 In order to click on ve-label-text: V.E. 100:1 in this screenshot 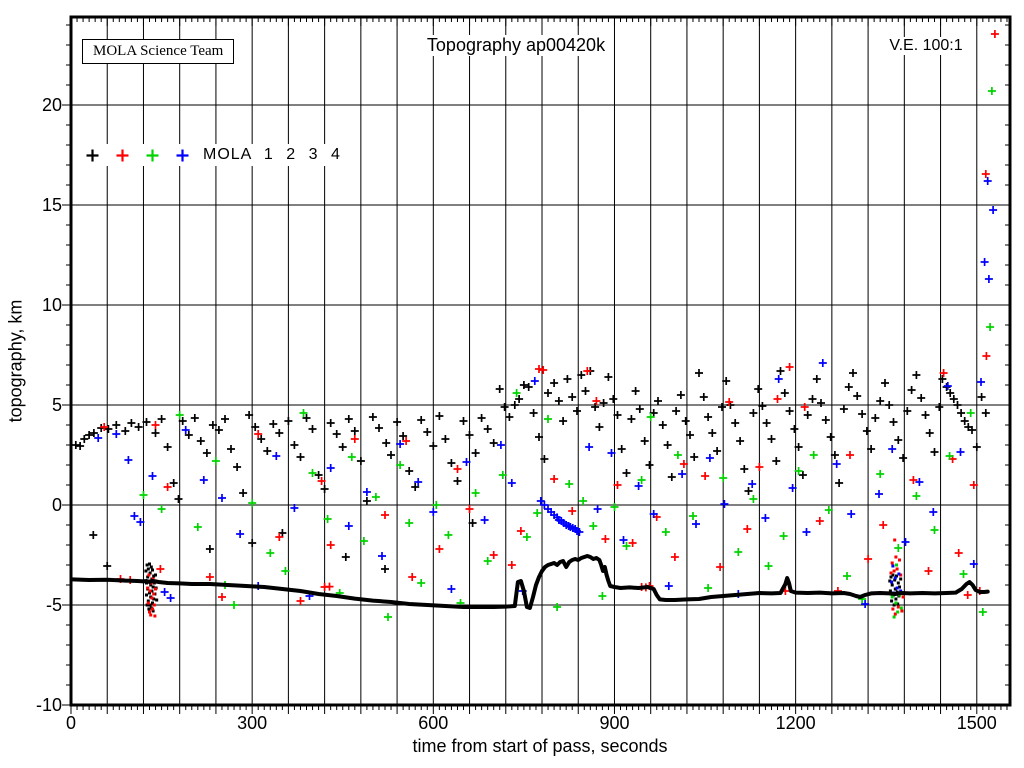, I will do `click(926, 45)`.